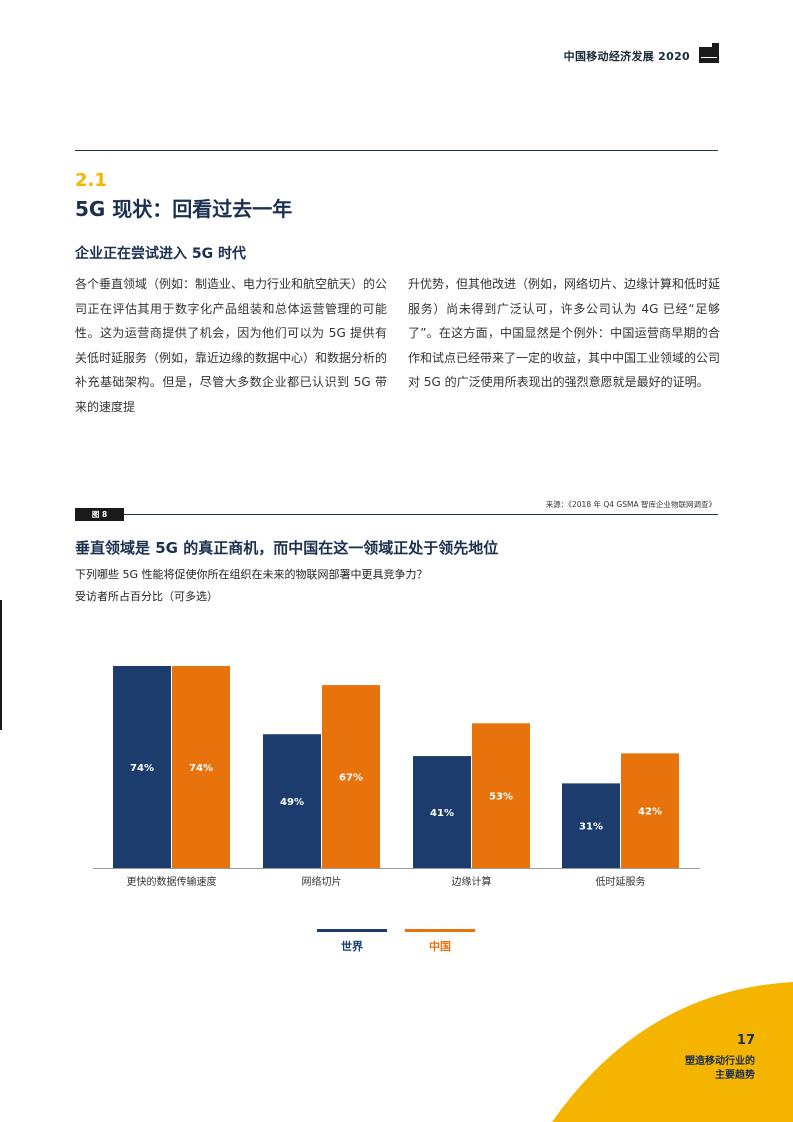 This screenshot has height=1122, width=793. Describe the element at coordinates (172, 881) in the screenshot. I see `category-label-0: 更快的数据传输速度` at that location.